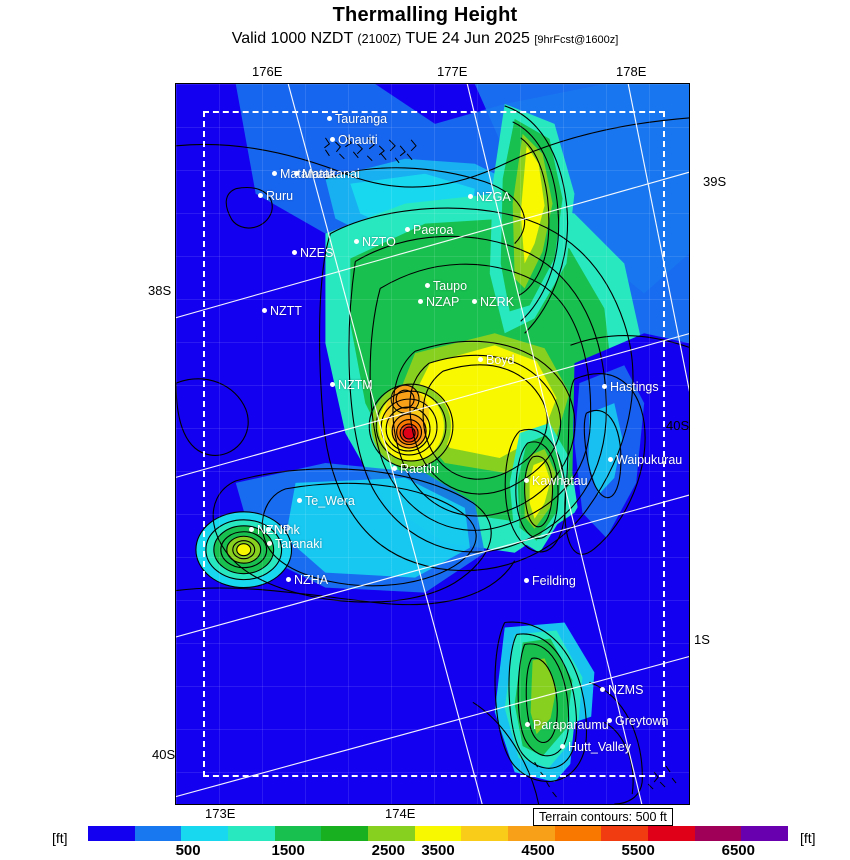 This screenshot has height=860, width=850. Describe the element at coordinates (220, 813) in the screenshot. I see `longitude-label-3: 173E` at that location.